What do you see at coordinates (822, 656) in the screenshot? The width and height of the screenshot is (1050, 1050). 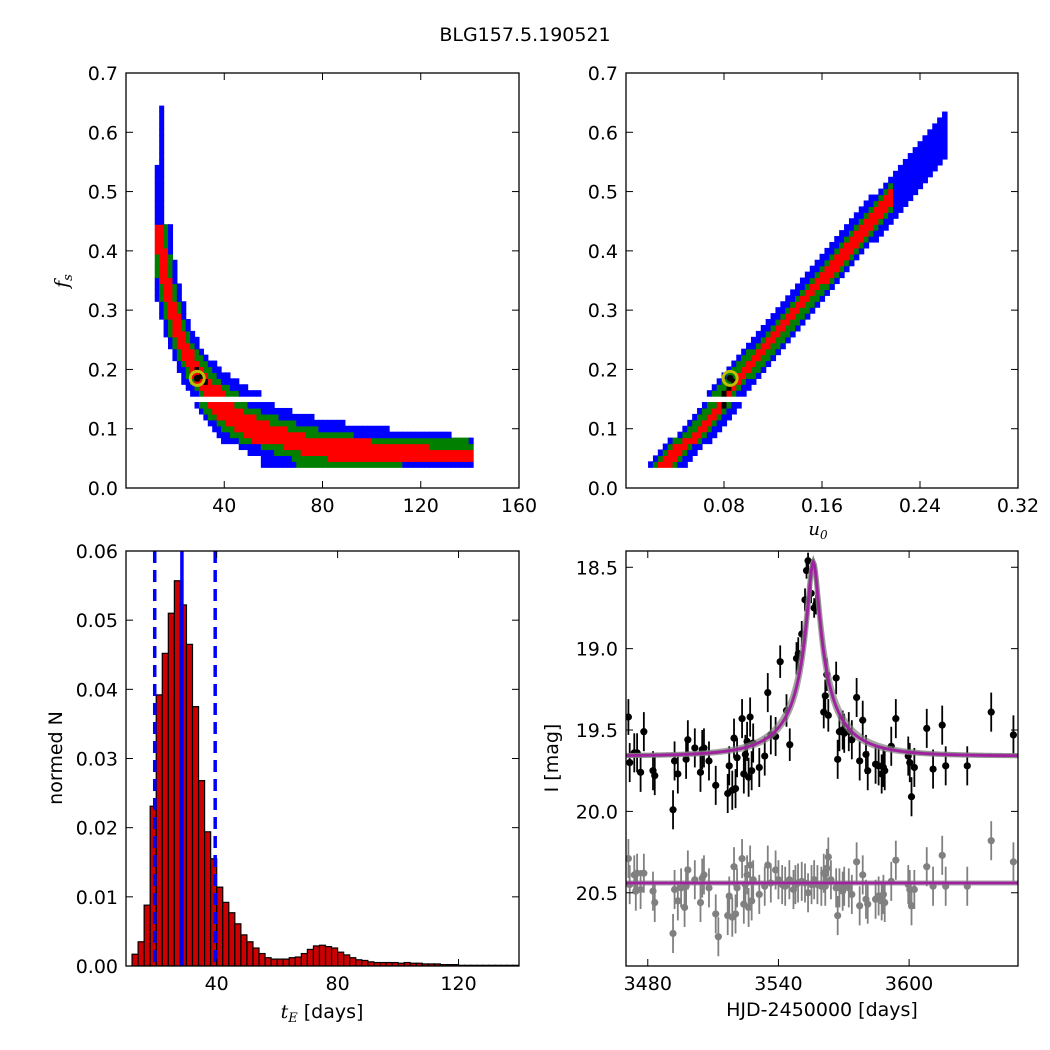 I see `model-curve` at bounding box center [822, 656].